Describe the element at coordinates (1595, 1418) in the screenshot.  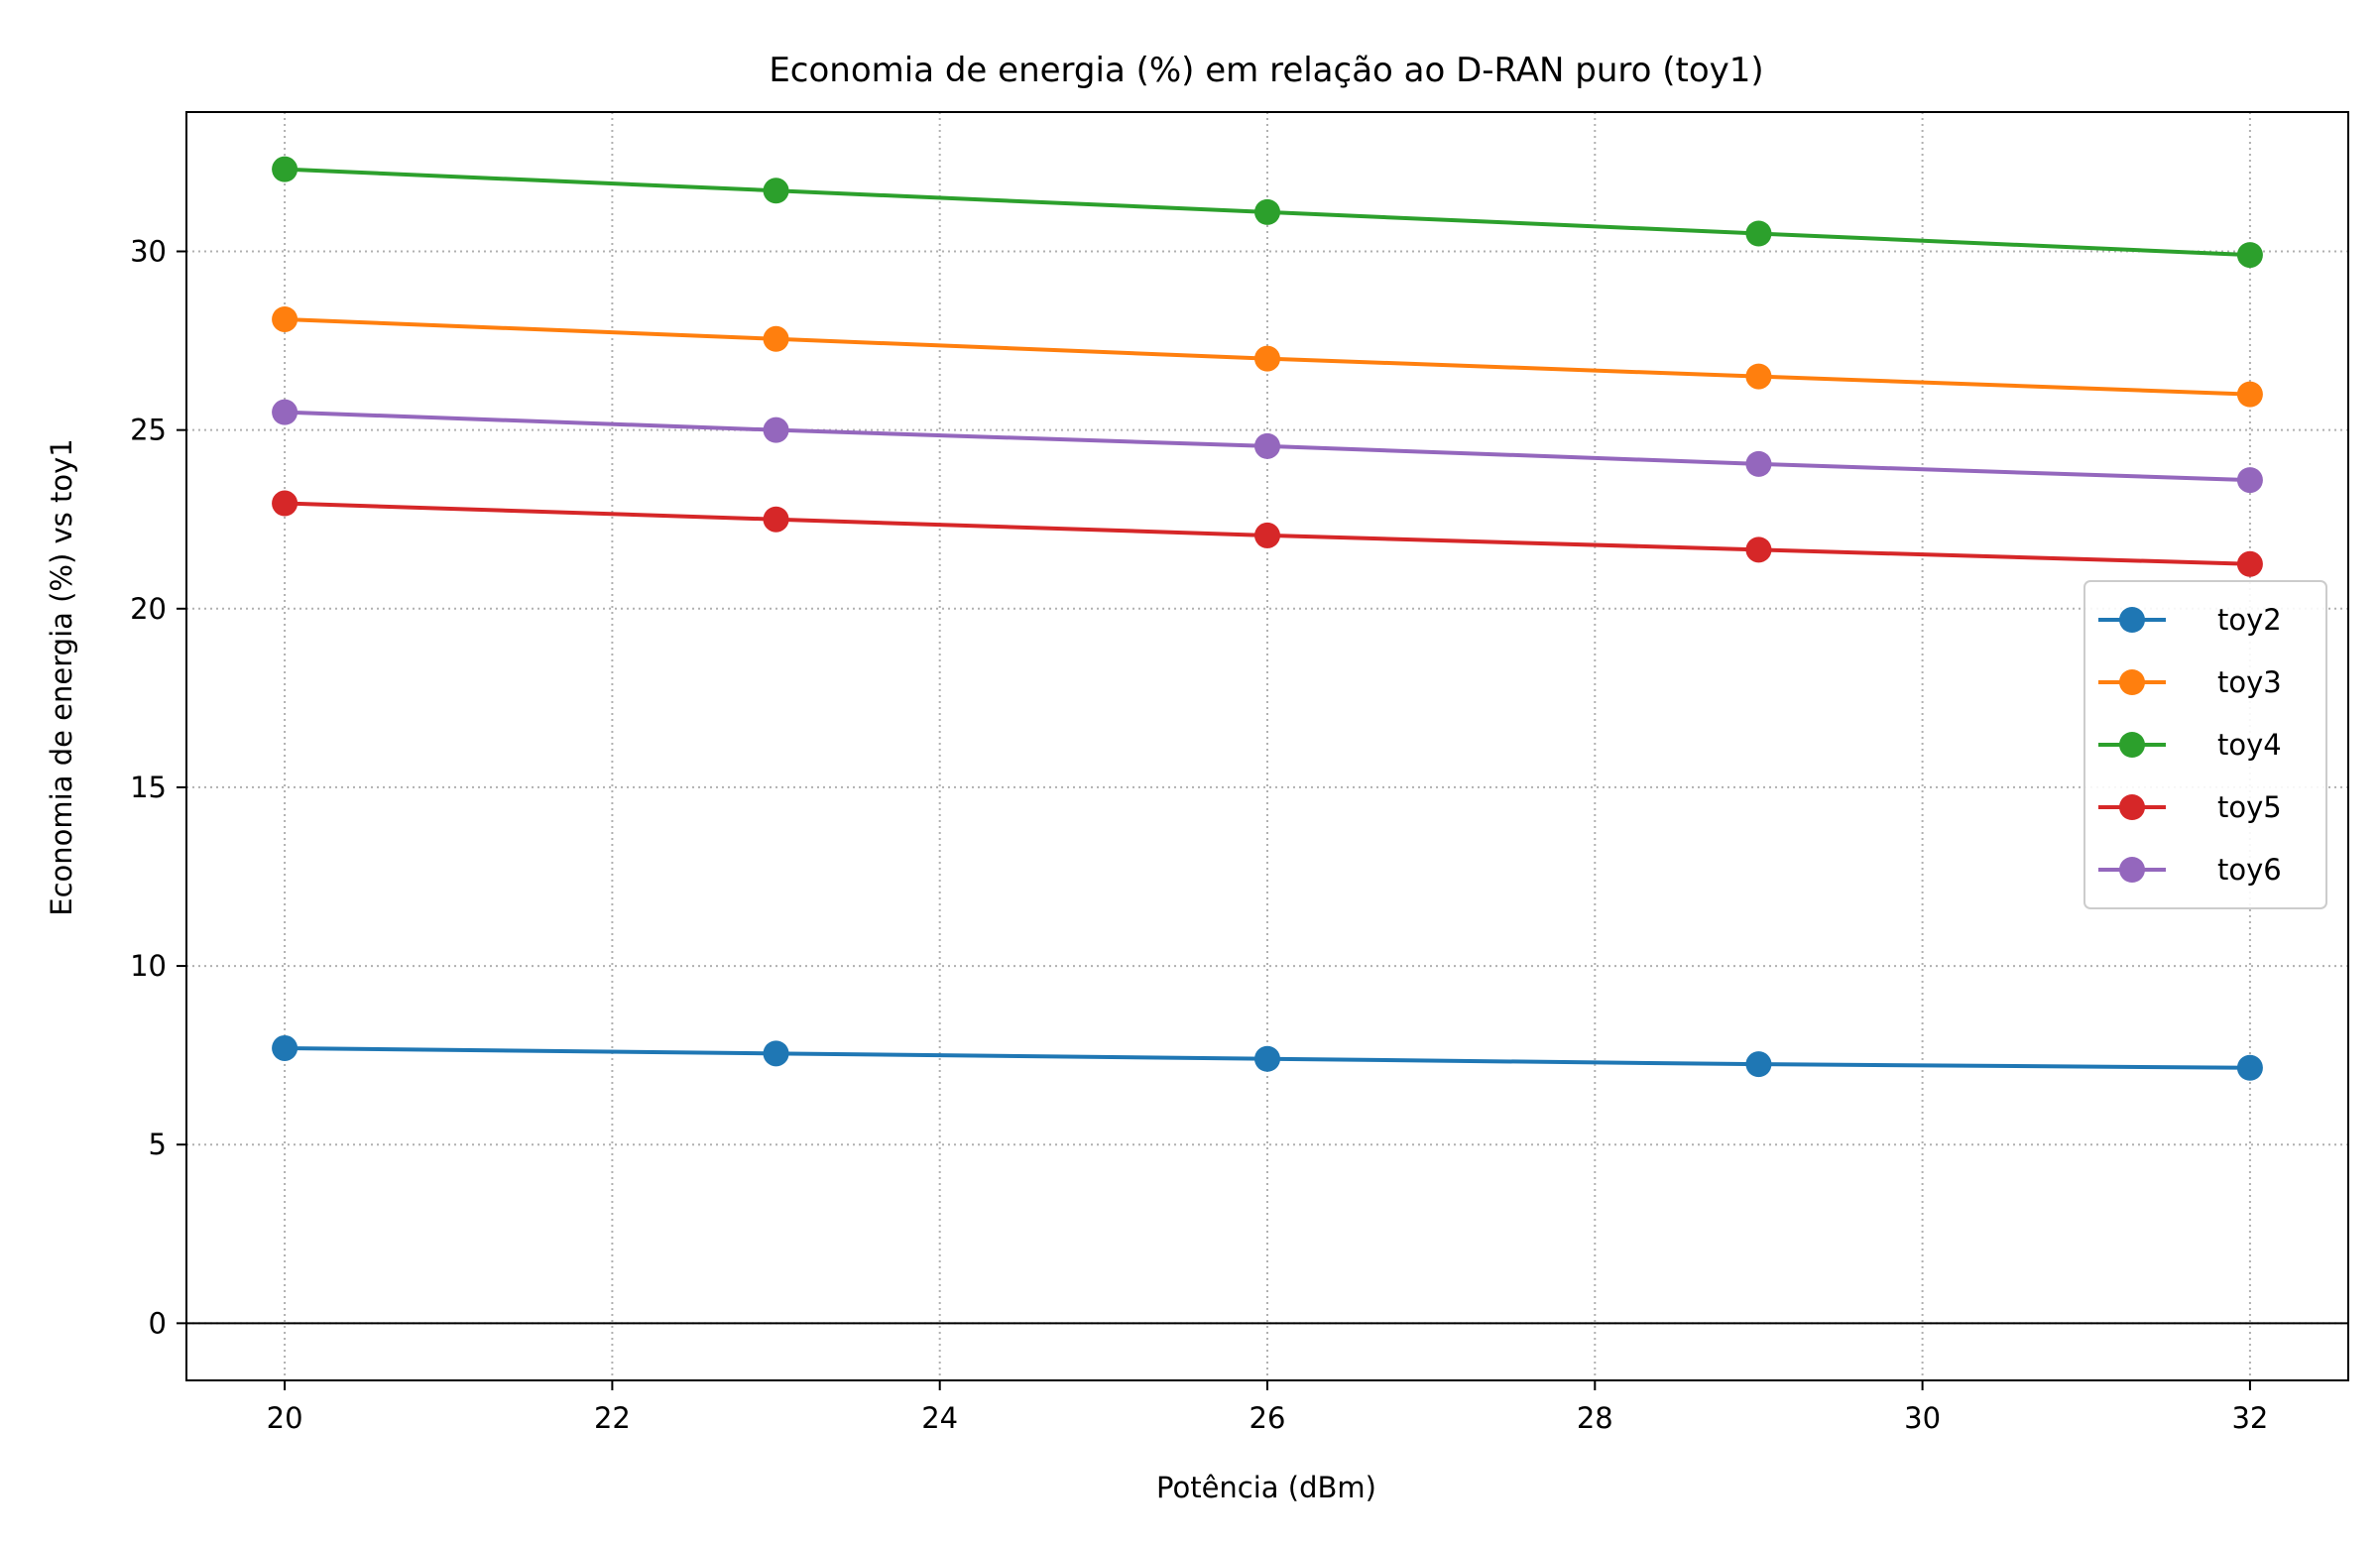
I see `x-tick-label: 28` at that location.